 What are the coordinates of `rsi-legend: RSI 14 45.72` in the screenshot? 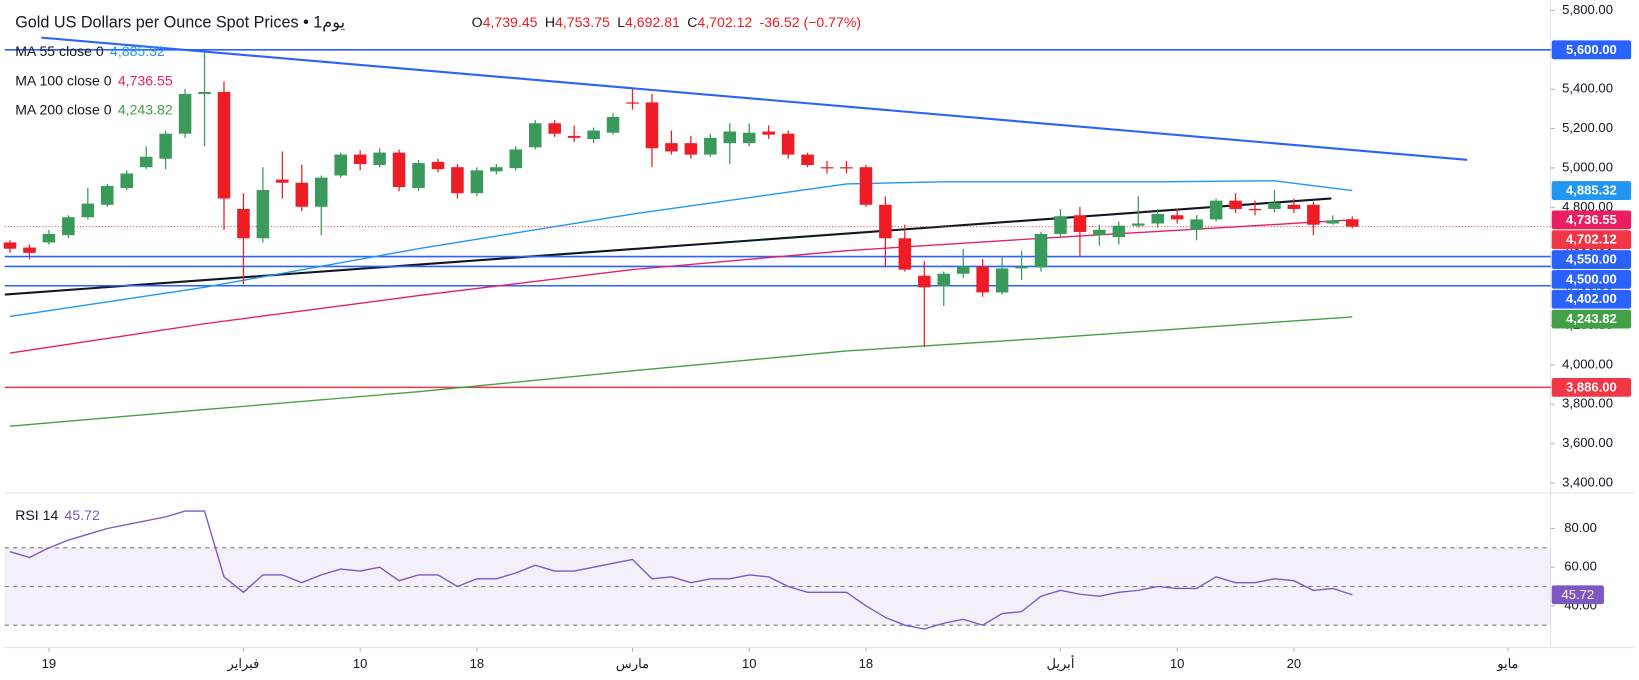 It's located at (57, 515).